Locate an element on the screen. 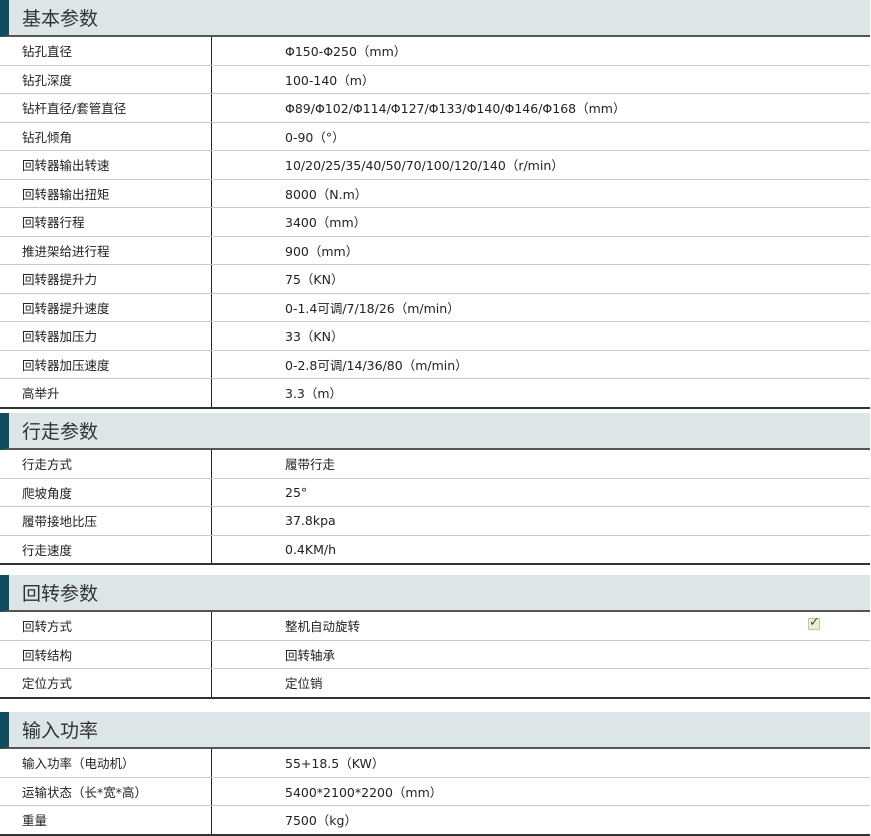 The width and height of the screenshot is (871, 836). param-name: 钻孔深度 is located at coordinates (106, 79).